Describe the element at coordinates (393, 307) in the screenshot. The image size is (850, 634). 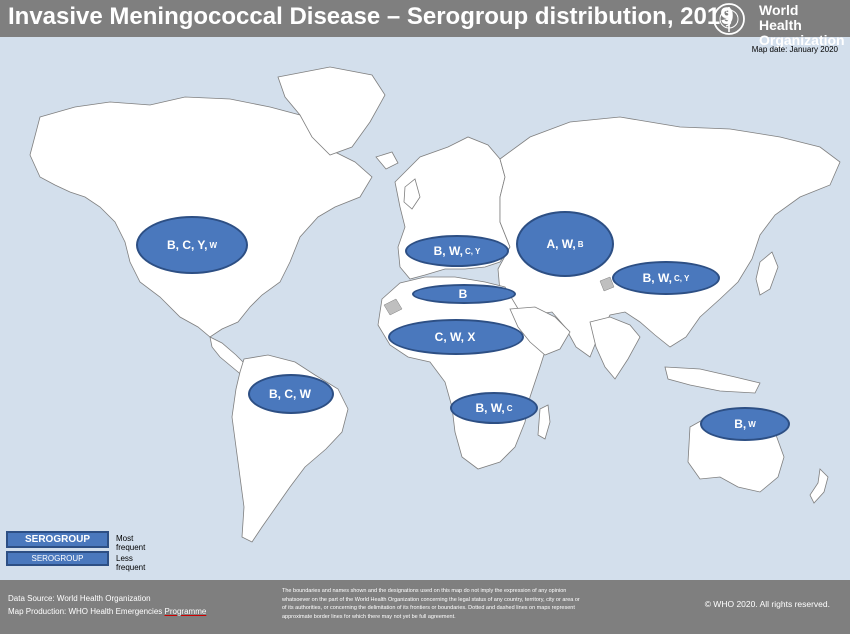
I see `western-sahara-region` at that location.